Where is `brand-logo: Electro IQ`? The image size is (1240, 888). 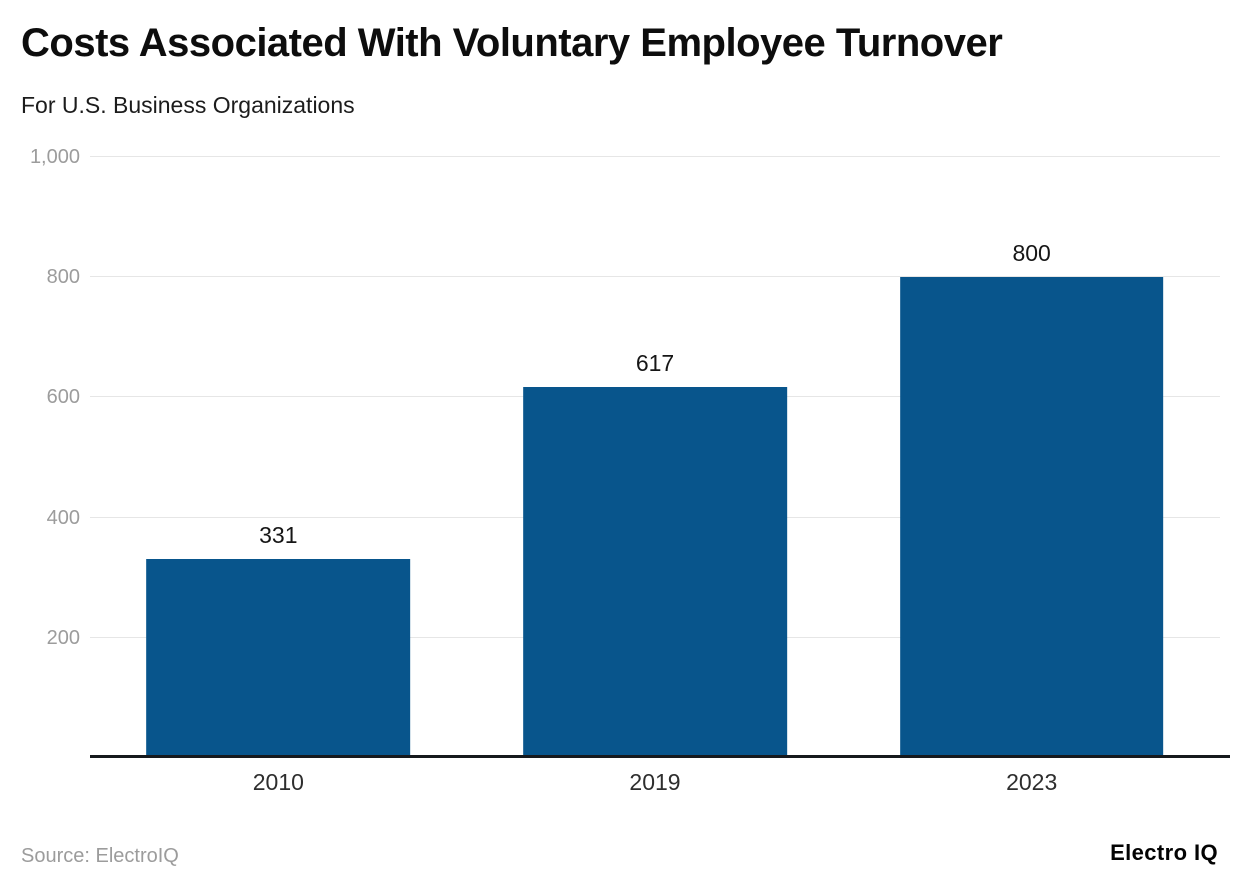
brand-logo: Electro IQ is located at coordinates (1164, 852).